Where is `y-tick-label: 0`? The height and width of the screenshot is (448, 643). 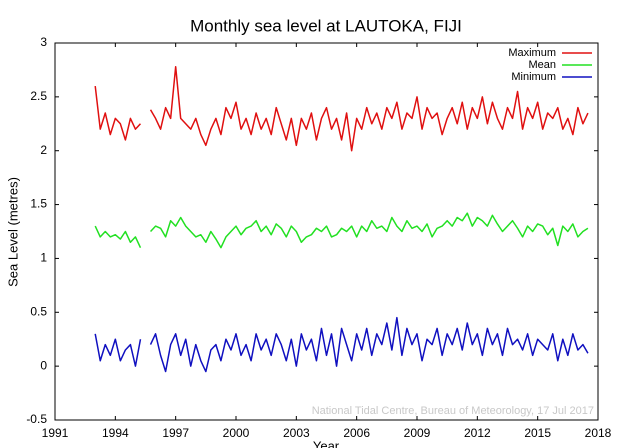
y-tick-label: 0 is located at coordinates (43, 365).